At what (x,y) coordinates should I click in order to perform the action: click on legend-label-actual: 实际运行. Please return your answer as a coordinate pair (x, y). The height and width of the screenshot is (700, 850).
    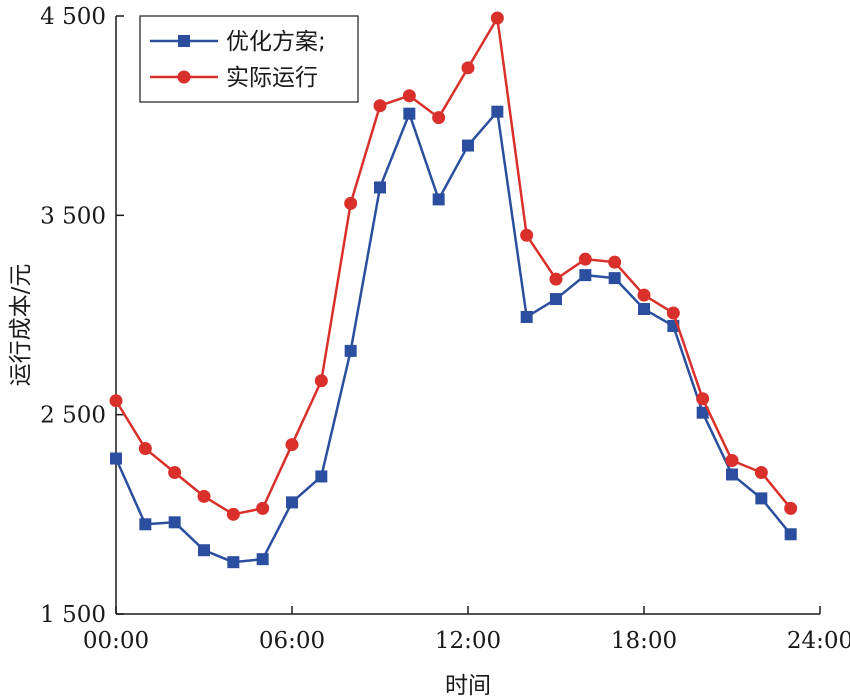
    Looking at the image, I should click on (272, 78).